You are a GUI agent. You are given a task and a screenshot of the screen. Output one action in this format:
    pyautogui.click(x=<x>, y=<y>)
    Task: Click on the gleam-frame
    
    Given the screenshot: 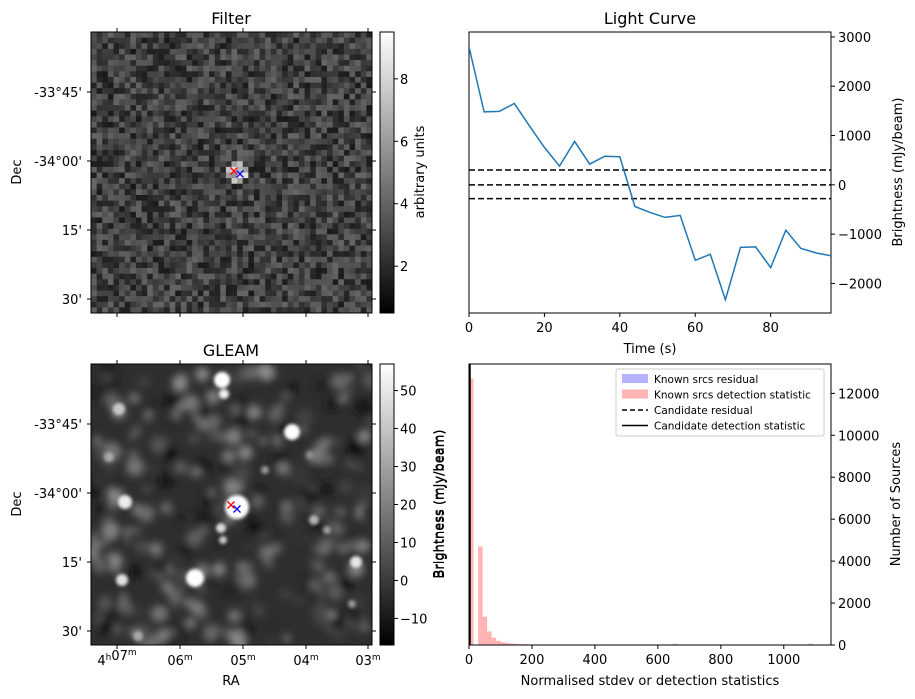 What is the action you would take?
    pyautogui.click(x=231, y=504)
    